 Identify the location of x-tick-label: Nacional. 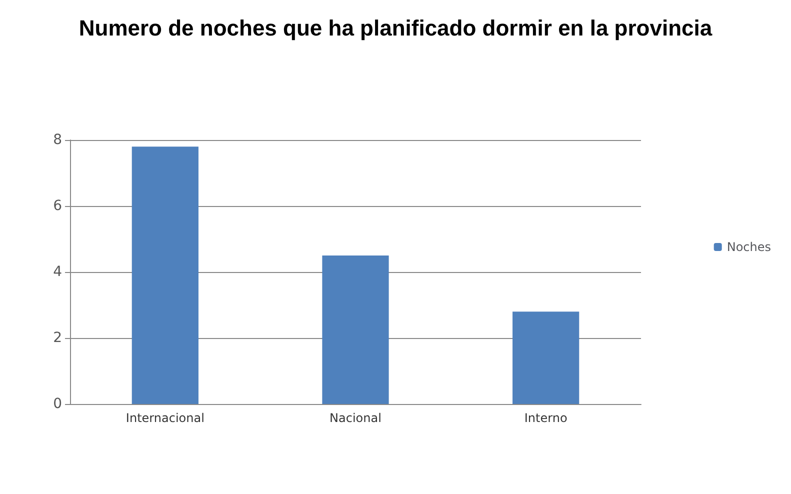
(356, 418).